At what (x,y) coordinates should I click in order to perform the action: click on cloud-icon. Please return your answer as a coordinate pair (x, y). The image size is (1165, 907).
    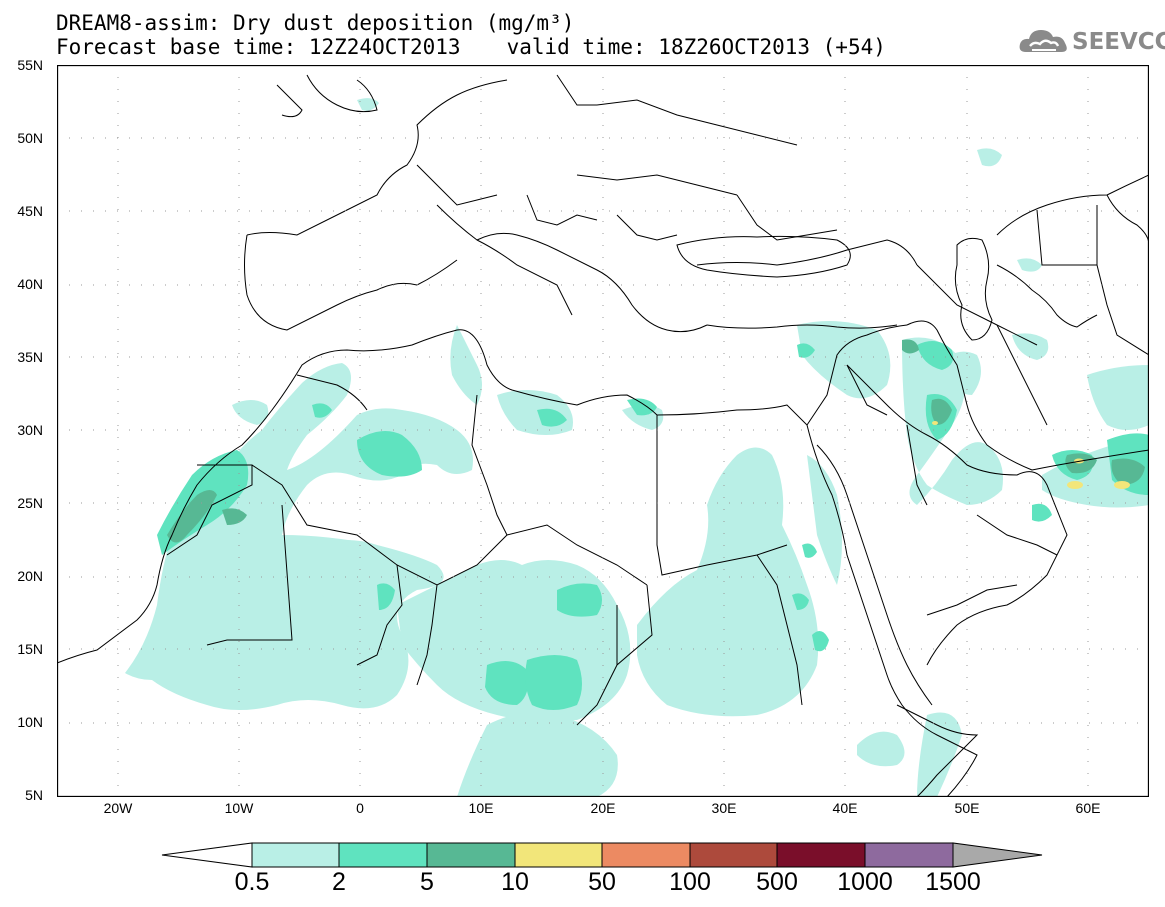
    Looking at the image, I should click on (1043, 41).